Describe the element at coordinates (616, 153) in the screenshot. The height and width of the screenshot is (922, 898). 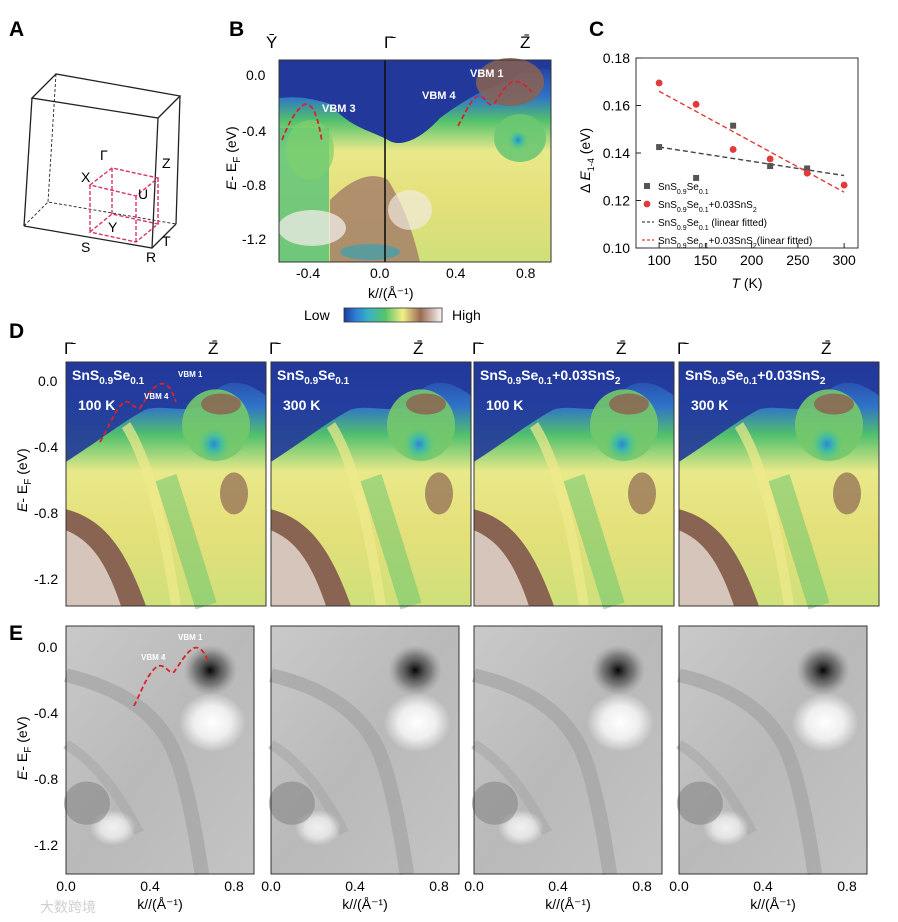
I see `c-ytick-label-2: 0.14` at that location.